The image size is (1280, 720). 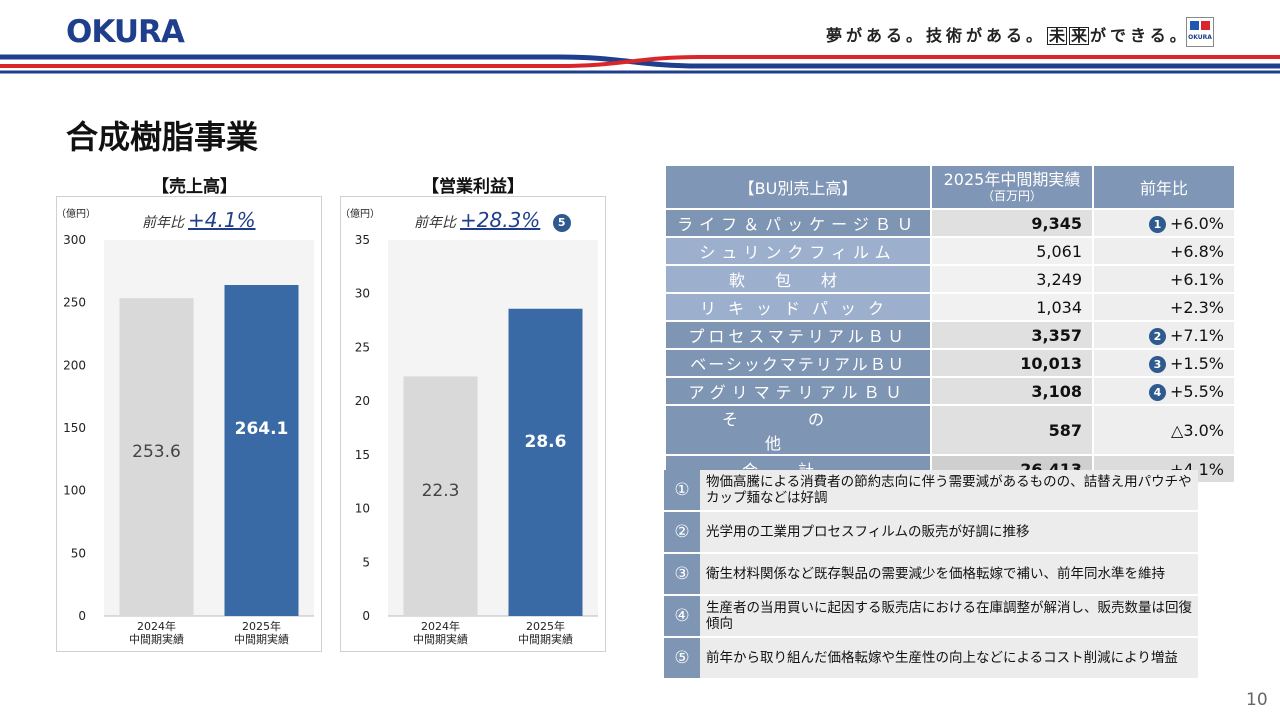 What do you see at coordinates (1200, 37) in the screenshot?
I see `badge-text: OKURA` at bounding box center [1200, 37].